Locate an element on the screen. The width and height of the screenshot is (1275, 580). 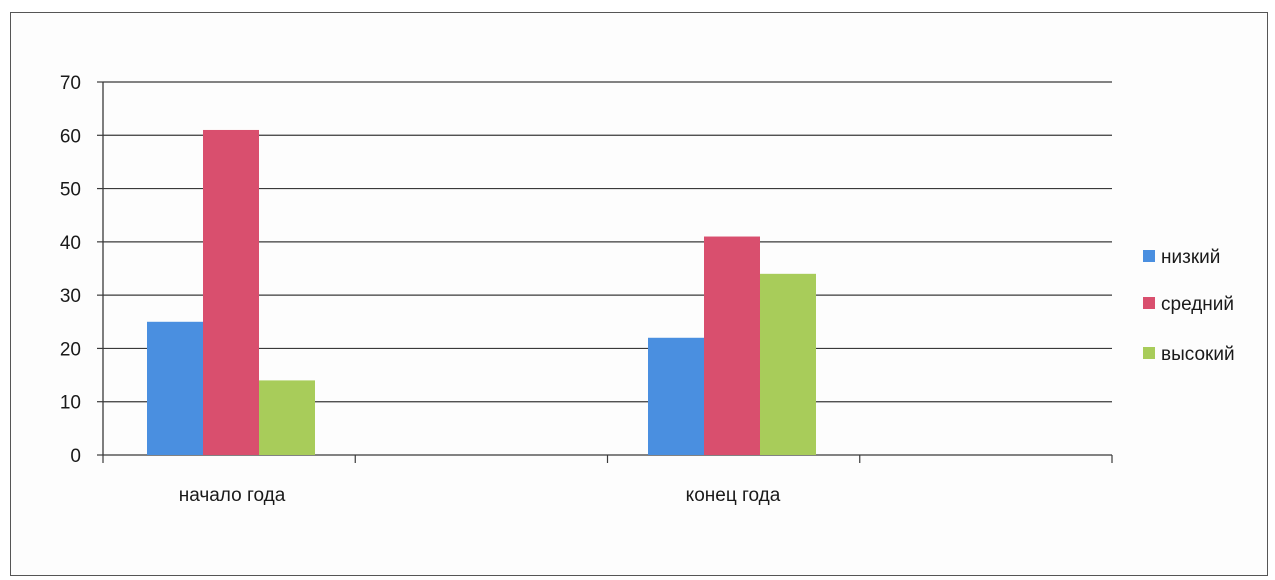
legend: низкий средний высокий is located at coordinates (1189, 306).